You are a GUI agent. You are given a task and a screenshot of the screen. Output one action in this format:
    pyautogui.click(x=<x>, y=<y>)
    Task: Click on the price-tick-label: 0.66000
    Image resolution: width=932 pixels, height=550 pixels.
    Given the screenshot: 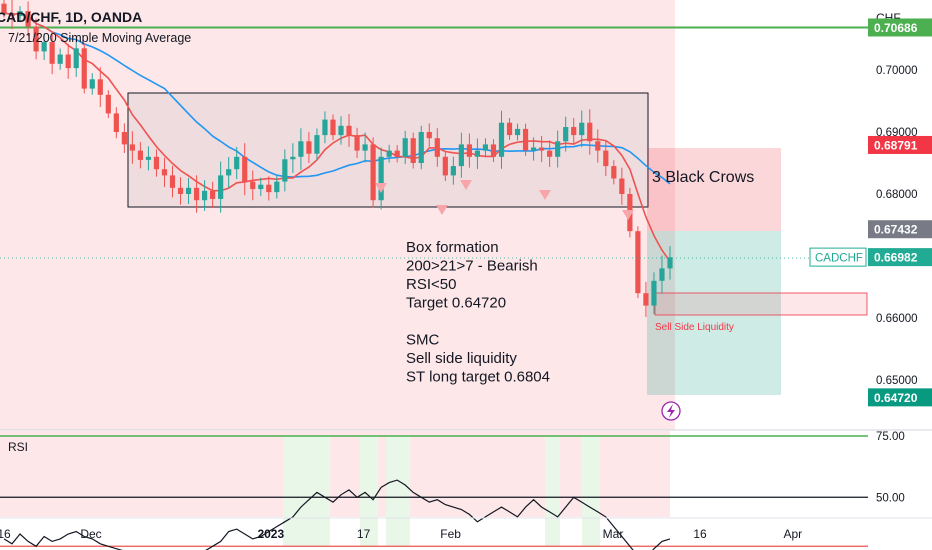 What is the action you would take?
    pyautogui.click(x=897, y=319)
    